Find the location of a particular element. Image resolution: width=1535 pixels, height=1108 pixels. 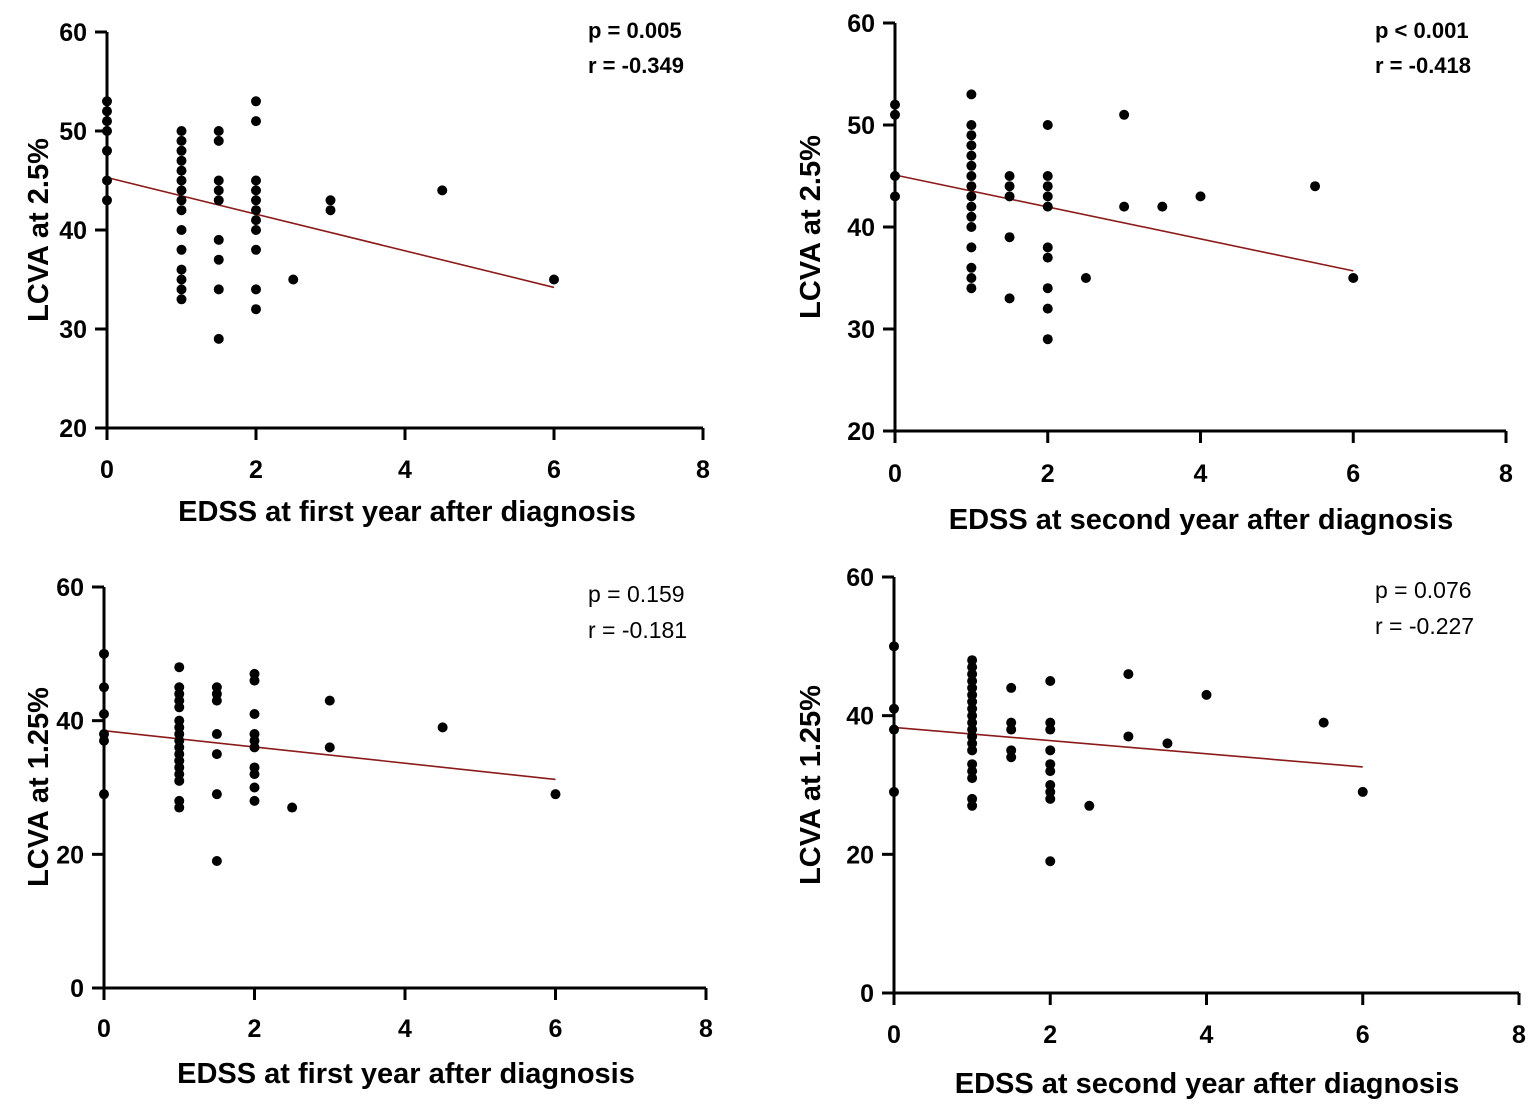

p-value-annotation: p = 0.159 is located at coordinates (636, 594).